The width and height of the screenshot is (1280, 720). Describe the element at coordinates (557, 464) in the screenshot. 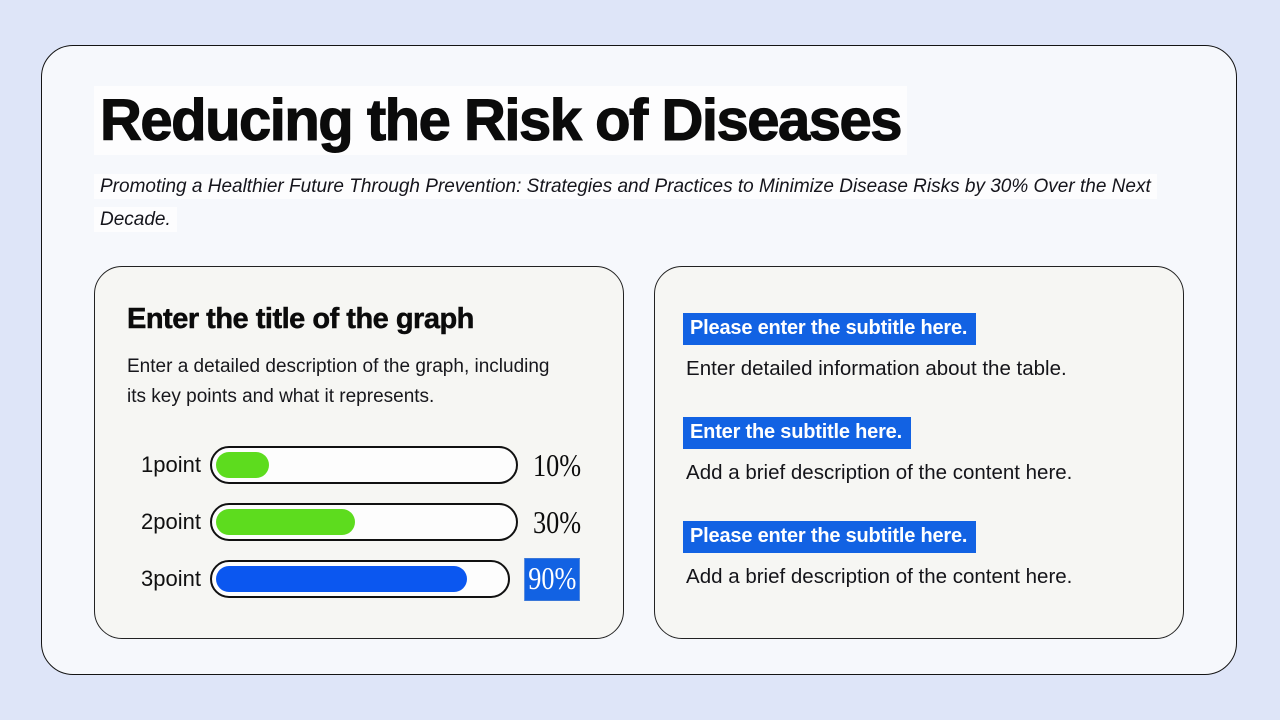

I see `bar-value-1: 10%` at that location.